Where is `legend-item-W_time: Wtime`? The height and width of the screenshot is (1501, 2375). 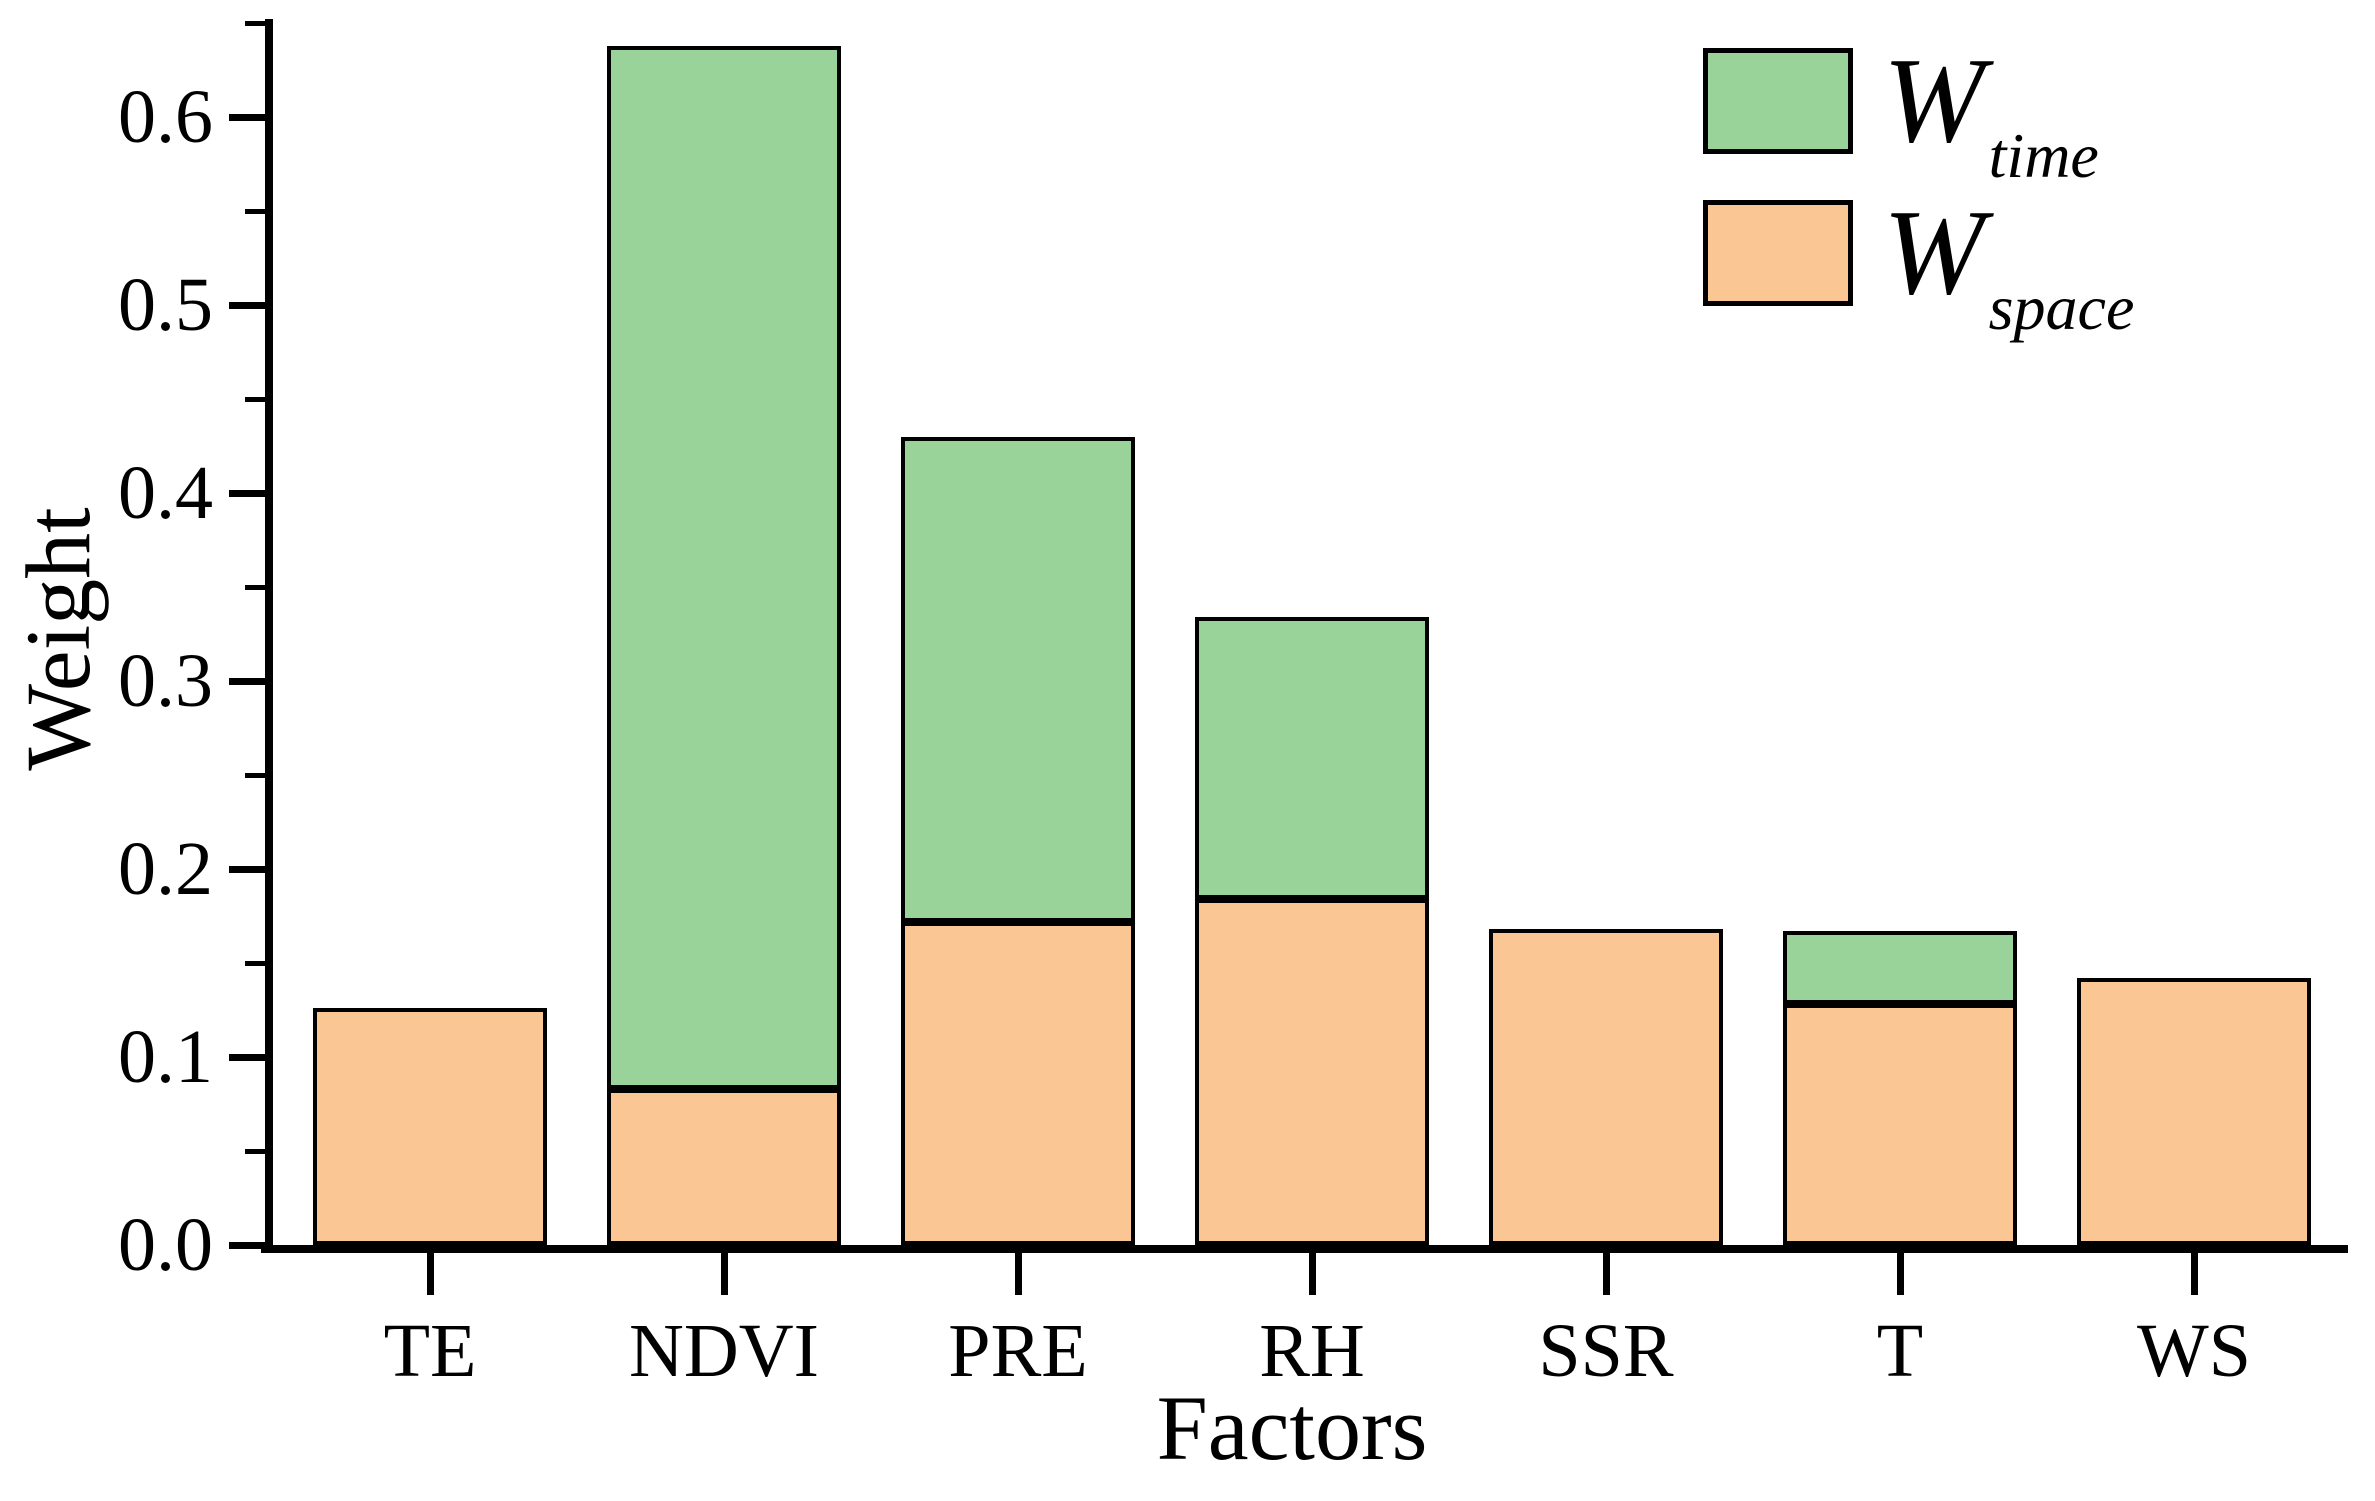
legend-item-W_time: Wtime is located at coordinates (1918, 114).